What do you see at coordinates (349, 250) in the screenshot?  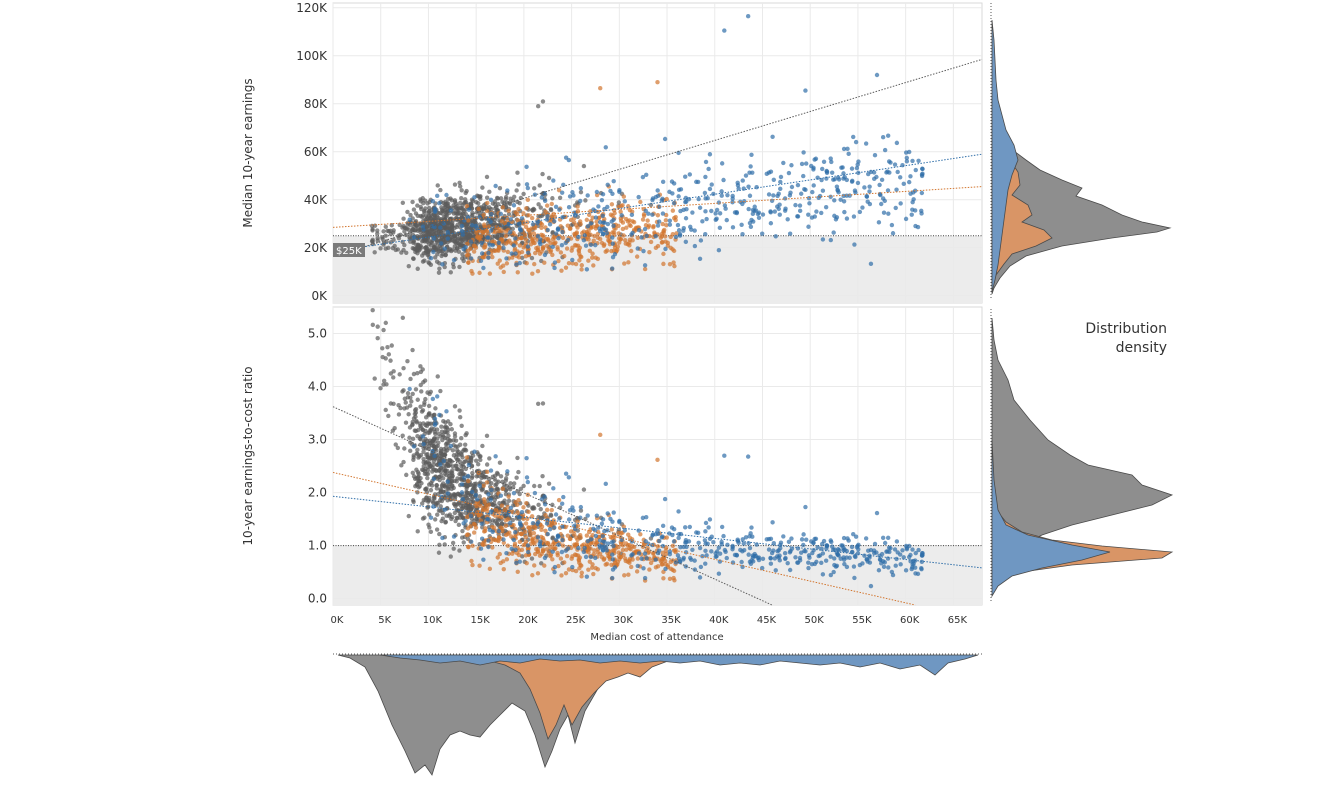 I see `threshold-badge` at bounding box center [349, 250].